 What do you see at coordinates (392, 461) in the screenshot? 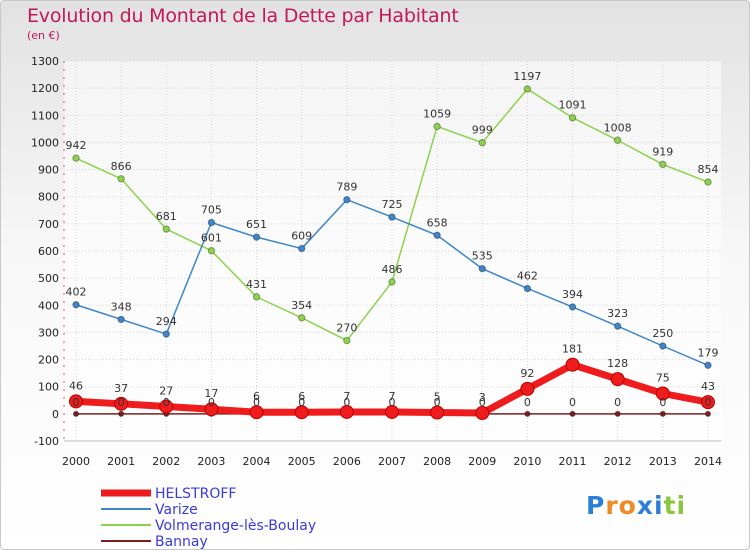
I see `x-tick-label: 2007` at bounding box center [392, 461].